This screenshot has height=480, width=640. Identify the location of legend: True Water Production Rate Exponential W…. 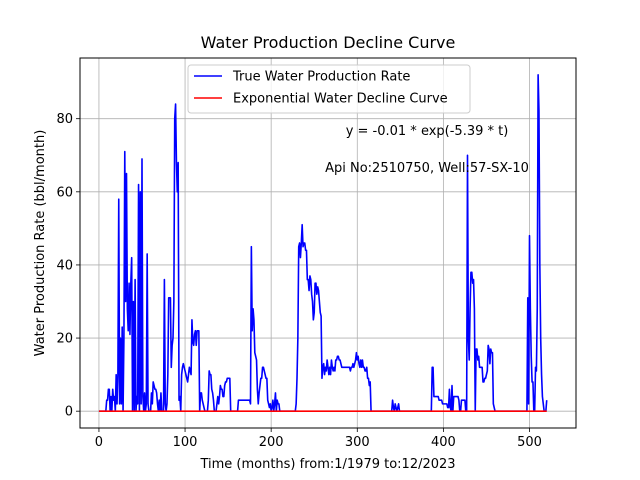
(329, 89).